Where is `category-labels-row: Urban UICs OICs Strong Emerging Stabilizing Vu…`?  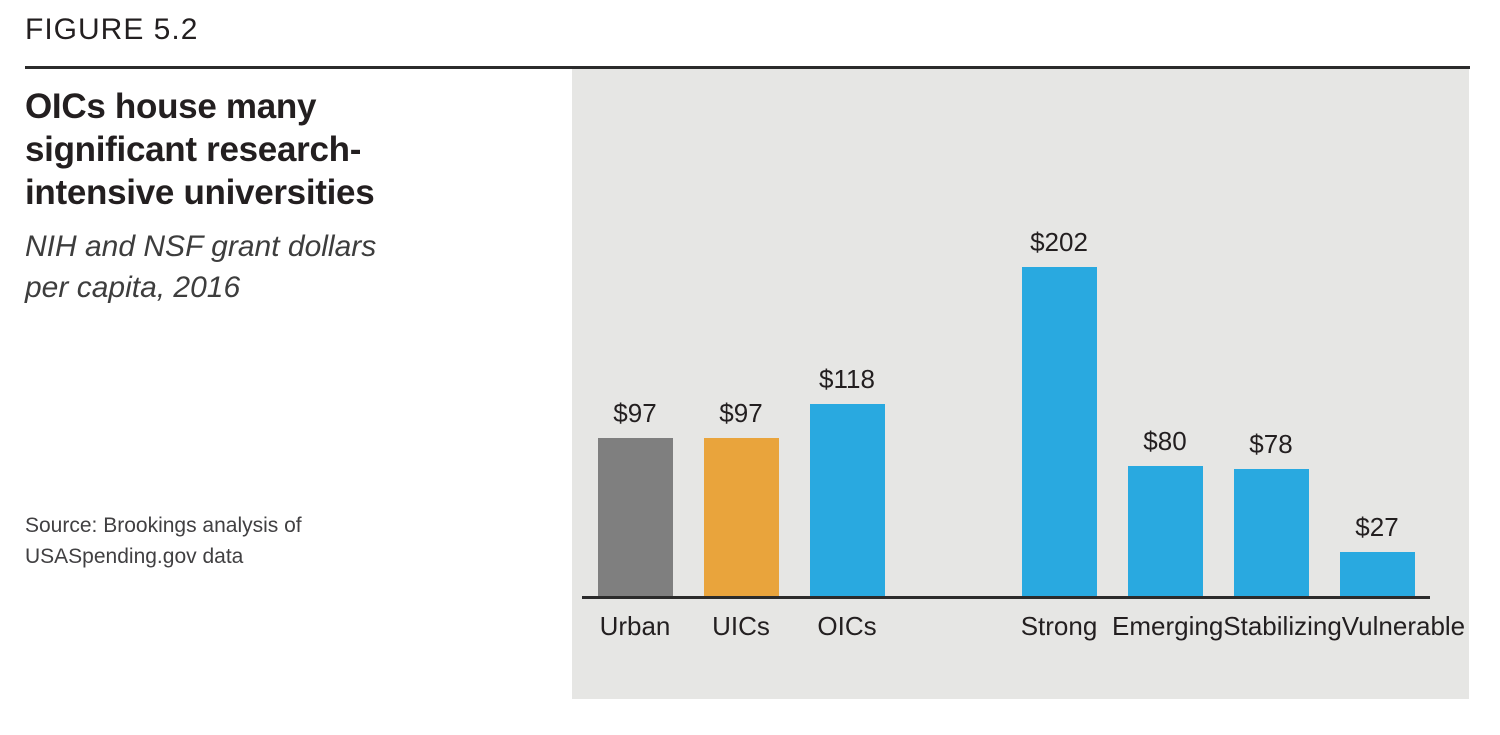 category-labels-row: Urban UICs OICs Strong Emerging Stabilizing Vu… is located at coordinates (1024, 620).